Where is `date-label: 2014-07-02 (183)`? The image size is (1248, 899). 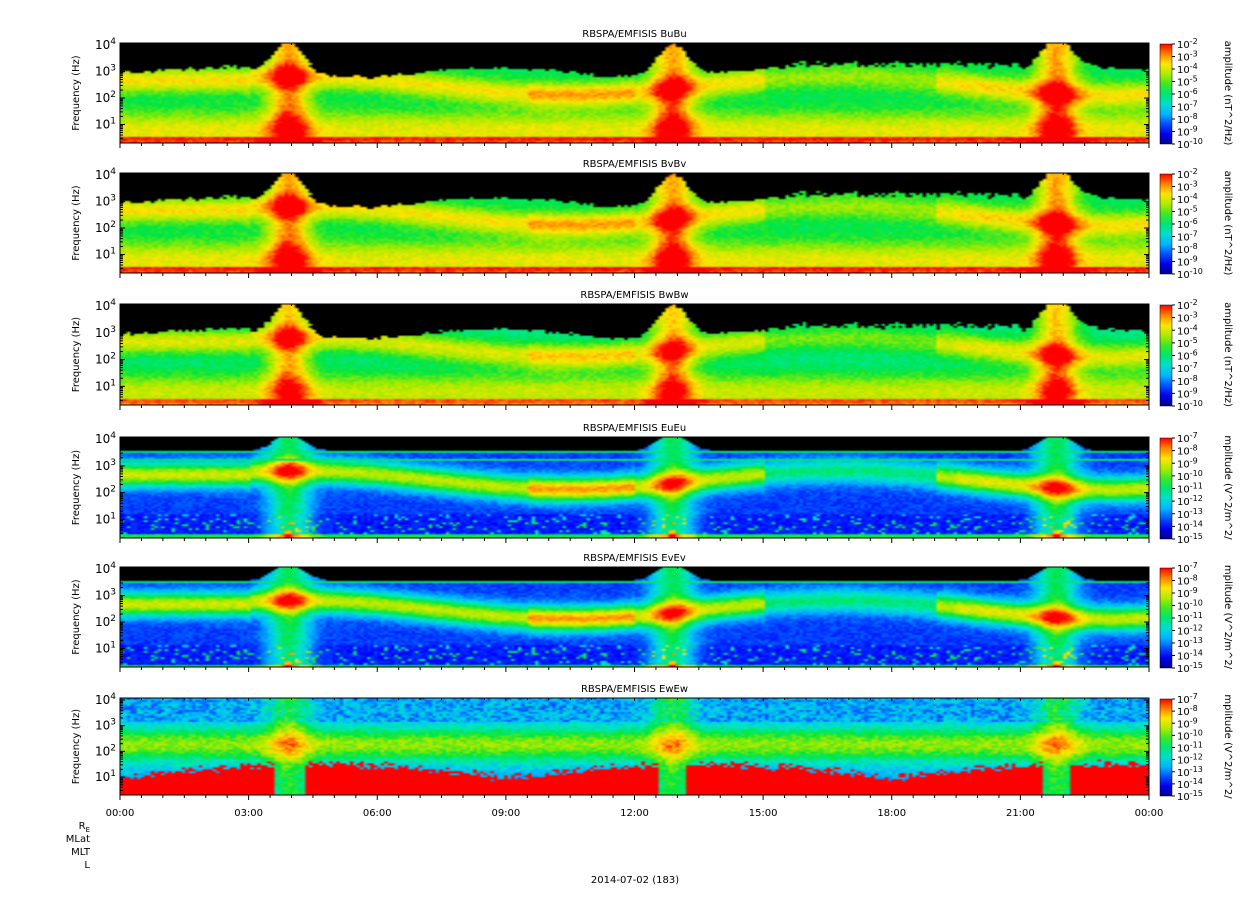
date-label: 2014-07-02 (183) is located at coordinates (635, 880).